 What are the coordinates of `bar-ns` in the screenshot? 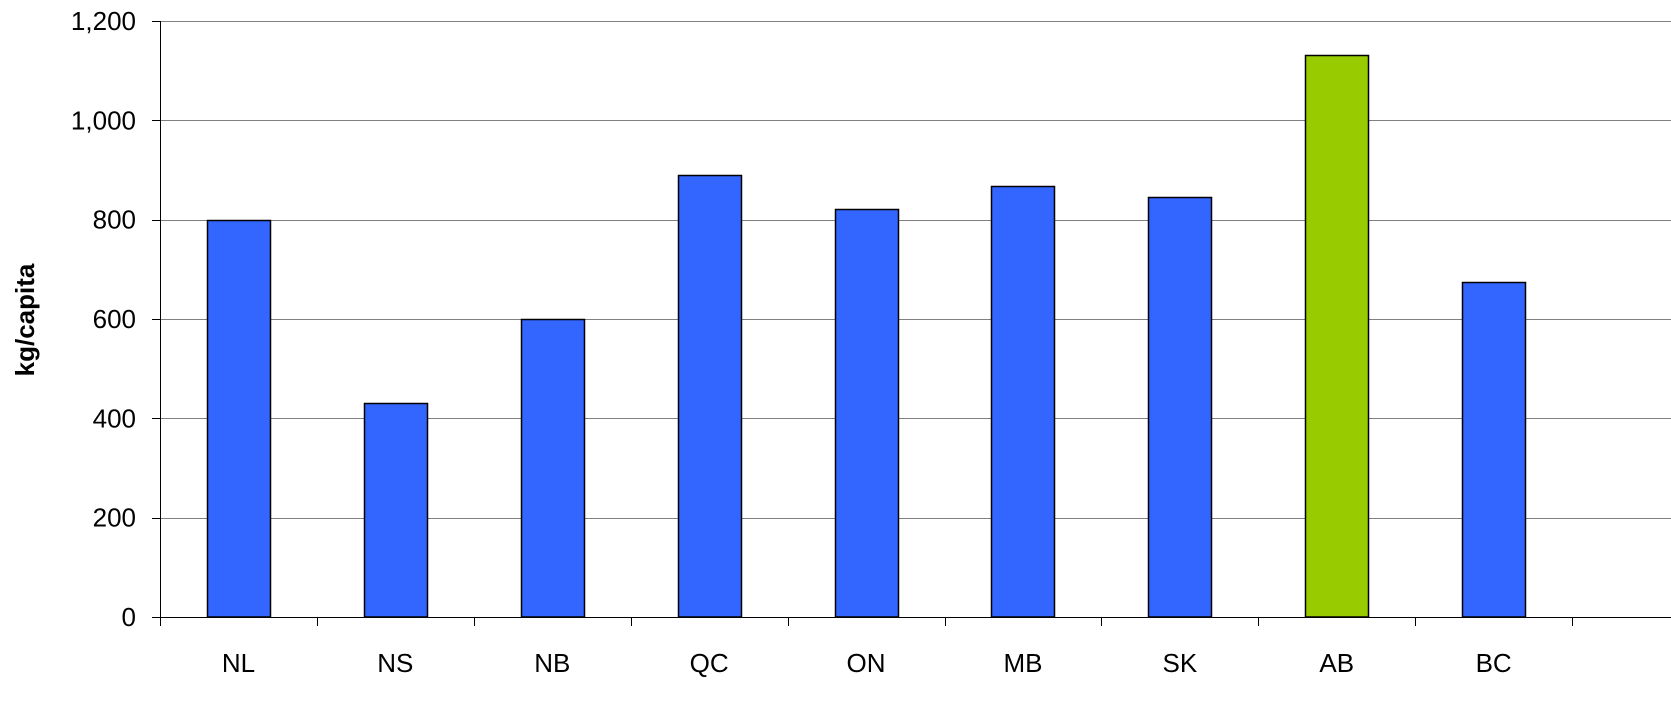 It's located at (396, 510).